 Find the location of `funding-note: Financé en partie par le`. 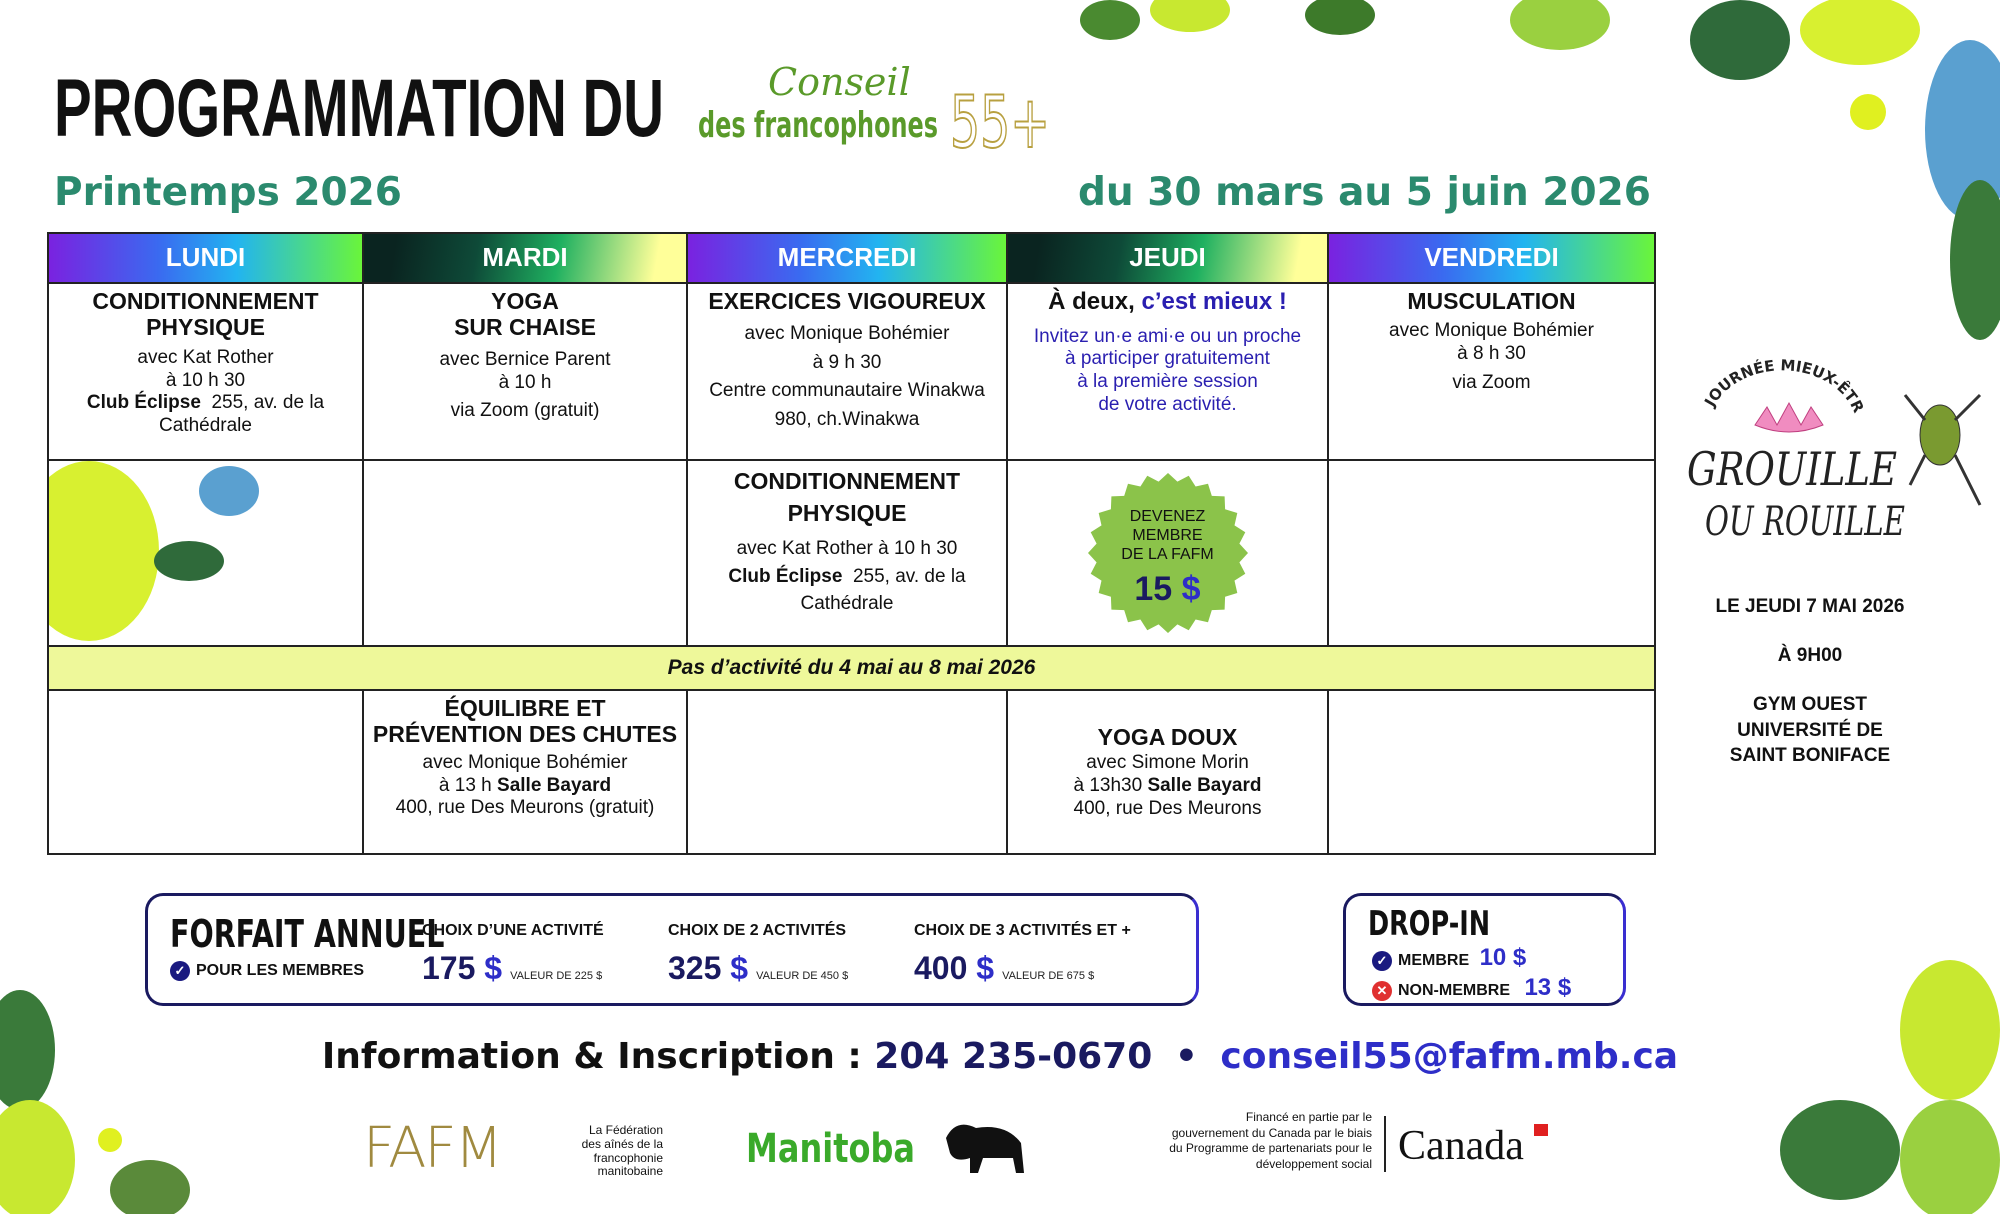

funding-note: Financé en partie par le is located at coordinates (1308, 1117).